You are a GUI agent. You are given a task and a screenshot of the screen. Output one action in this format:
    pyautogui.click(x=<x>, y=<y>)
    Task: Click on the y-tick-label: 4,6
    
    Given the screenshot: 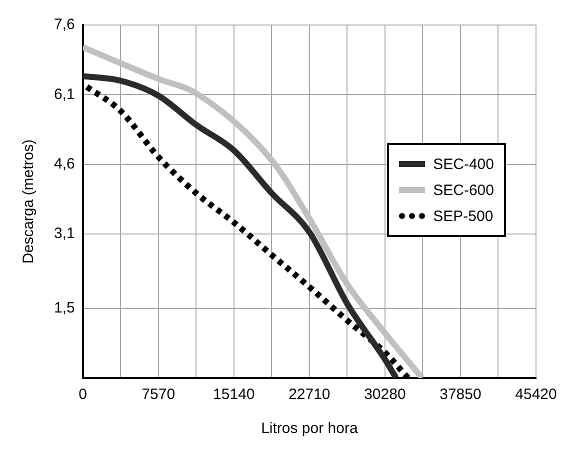 What is the action you would take?
    pyautogui.click(x=64, y=163)
    